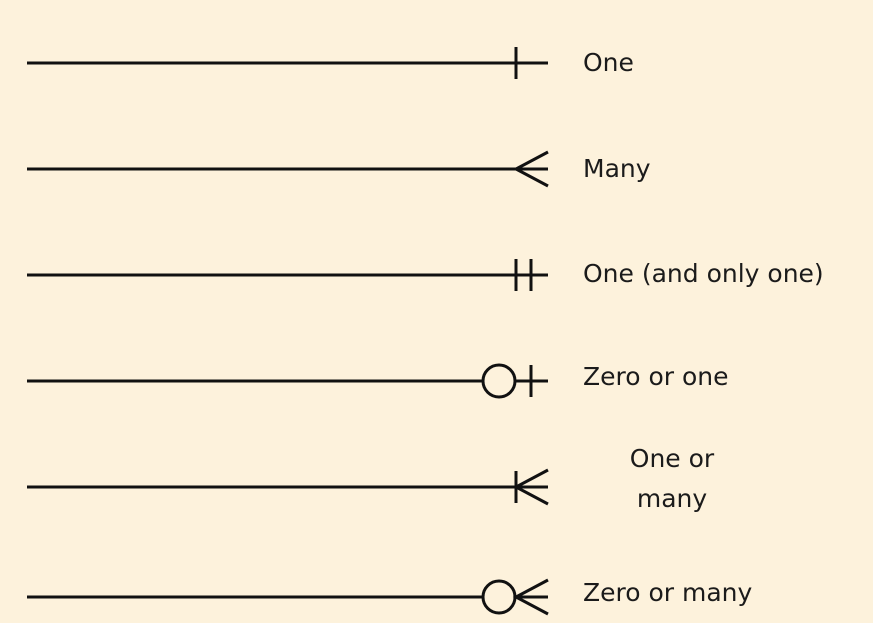 The width and height of the screenshot is (873, 623). I want to click on notation-label-one-and-only-one: One (and only one), so click(703, 273).